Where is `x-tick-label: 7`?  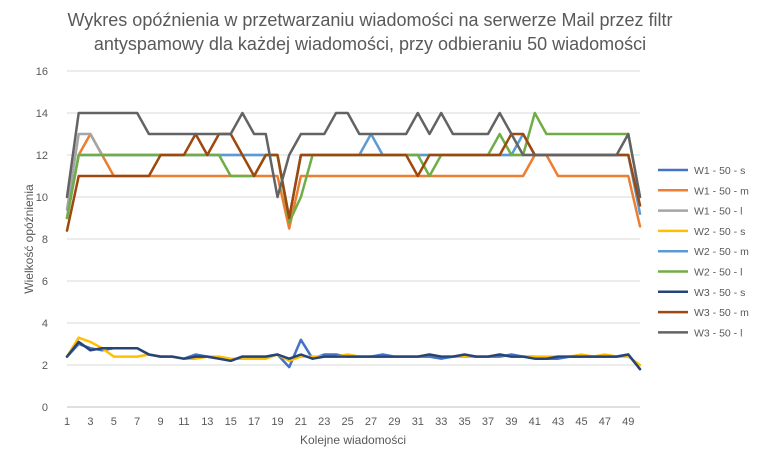 x-tick-label: 7 is located at coordinates (137, 422).